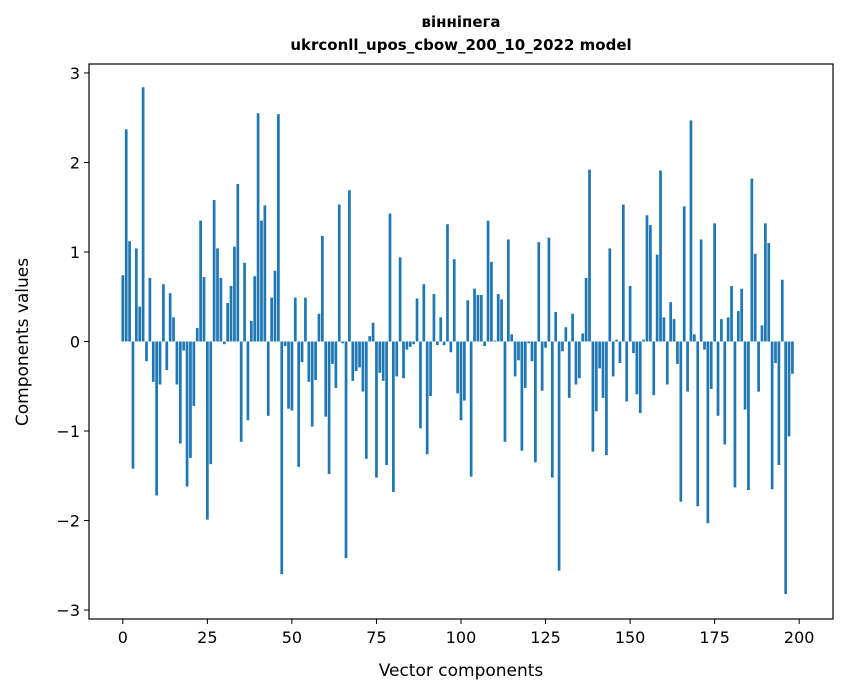 Image resolution: width=847 pixels, height=696 pixels. What do you see at coordinates (68, 431) in the screenshot?
I see `y-tick-label: −1` at bounding box center [68, 431].